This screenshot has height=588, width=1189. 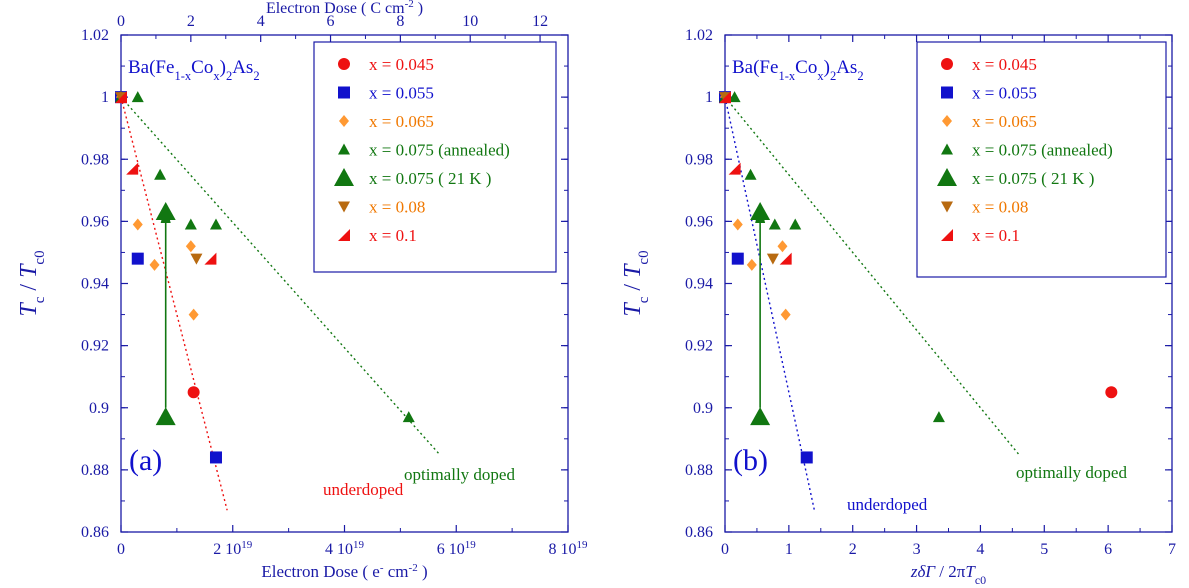 What do you see at coordinates (331, 21) in the screenshot?
I see `top-x-tick-label: 6` at bounding box center [331, 21].